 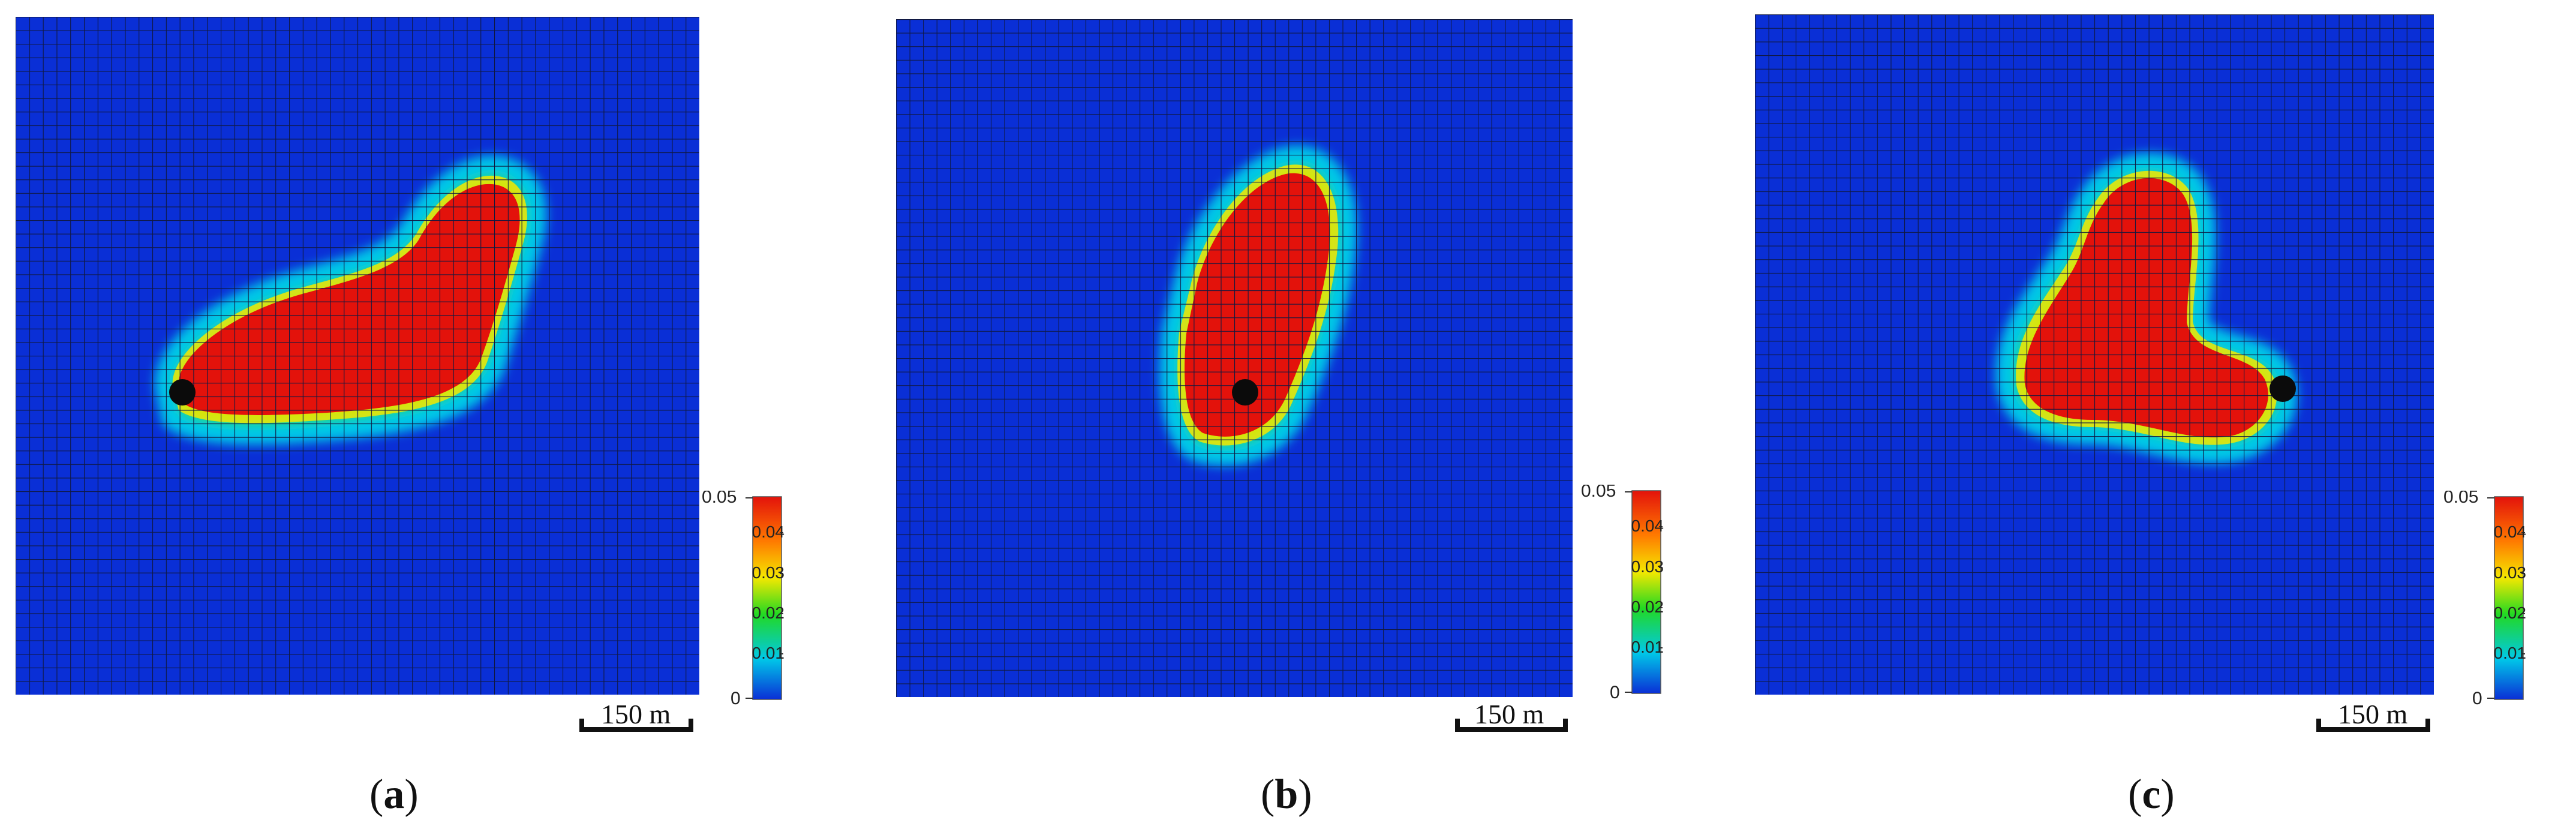 I want to click on figure-caption-b: (b), so click(x=1287, y=794).